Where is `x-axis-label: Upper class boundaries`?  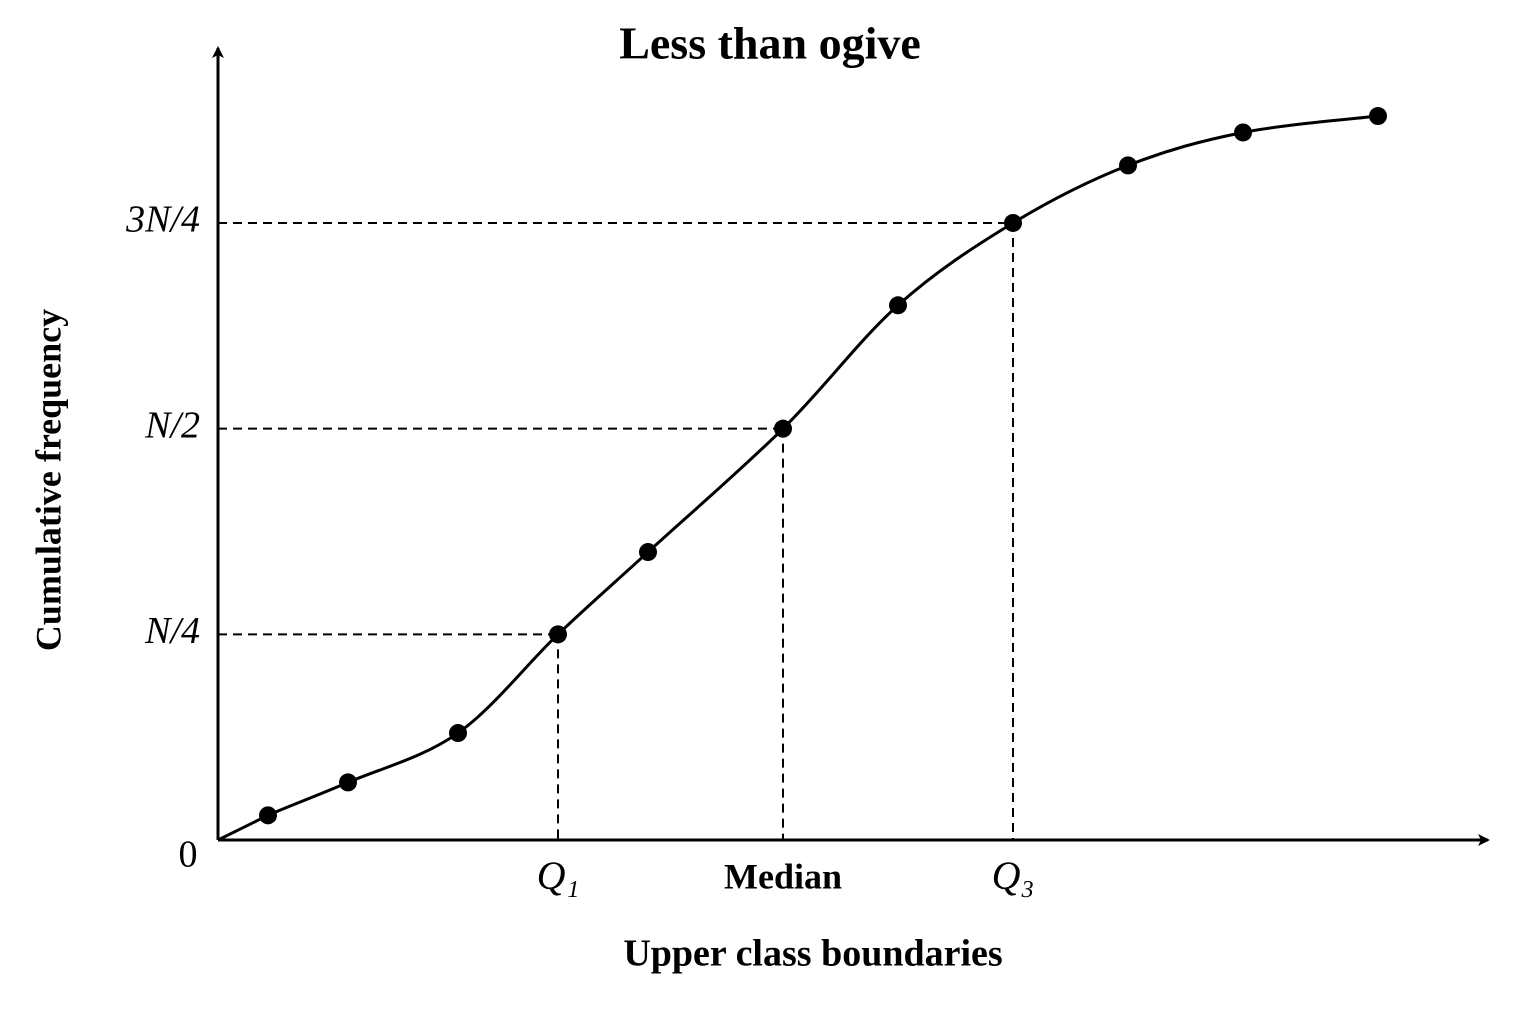
x-axis-label: Upper class boundaries is located at coordinates (812, 954).